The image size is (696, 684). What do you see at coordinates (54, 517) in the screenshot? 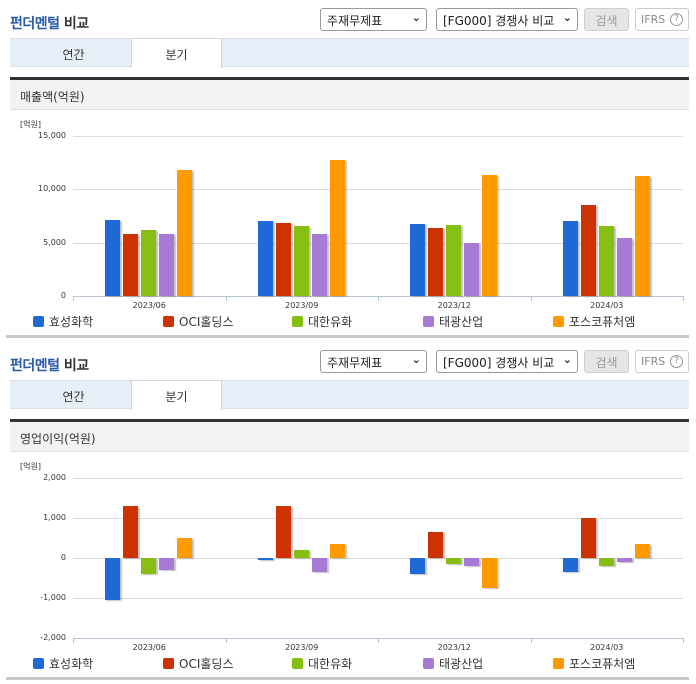
I see `y-tick-label: 1,000` at bounding box center [54, 517].